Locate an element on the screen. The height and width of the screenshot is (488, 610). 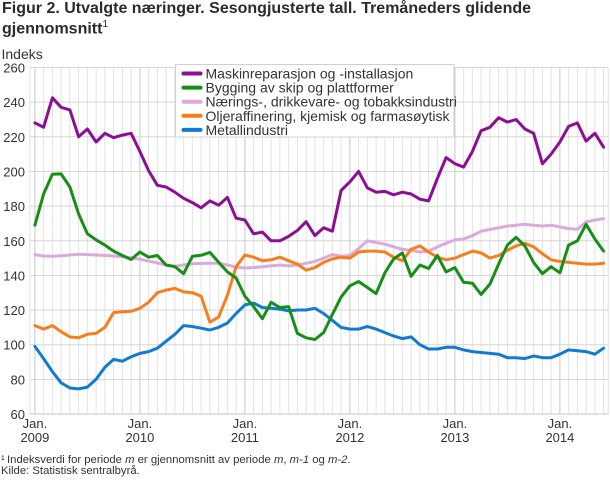
svg-text: 2014 is located at coordinates (559, 437).